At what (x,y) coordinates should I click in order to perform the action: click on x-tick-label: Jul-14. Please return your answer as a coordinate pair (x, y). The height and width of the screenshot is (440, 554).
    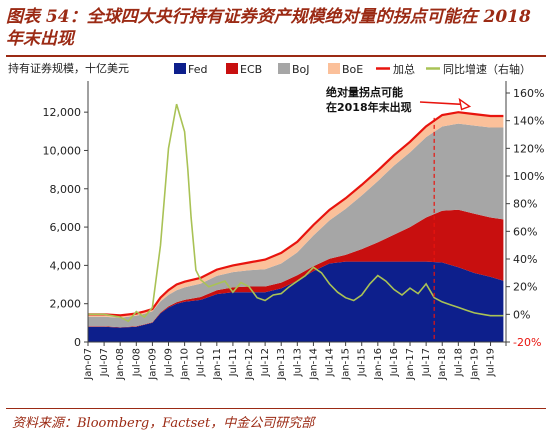
    Looking at the image, I should click on (330, 362).